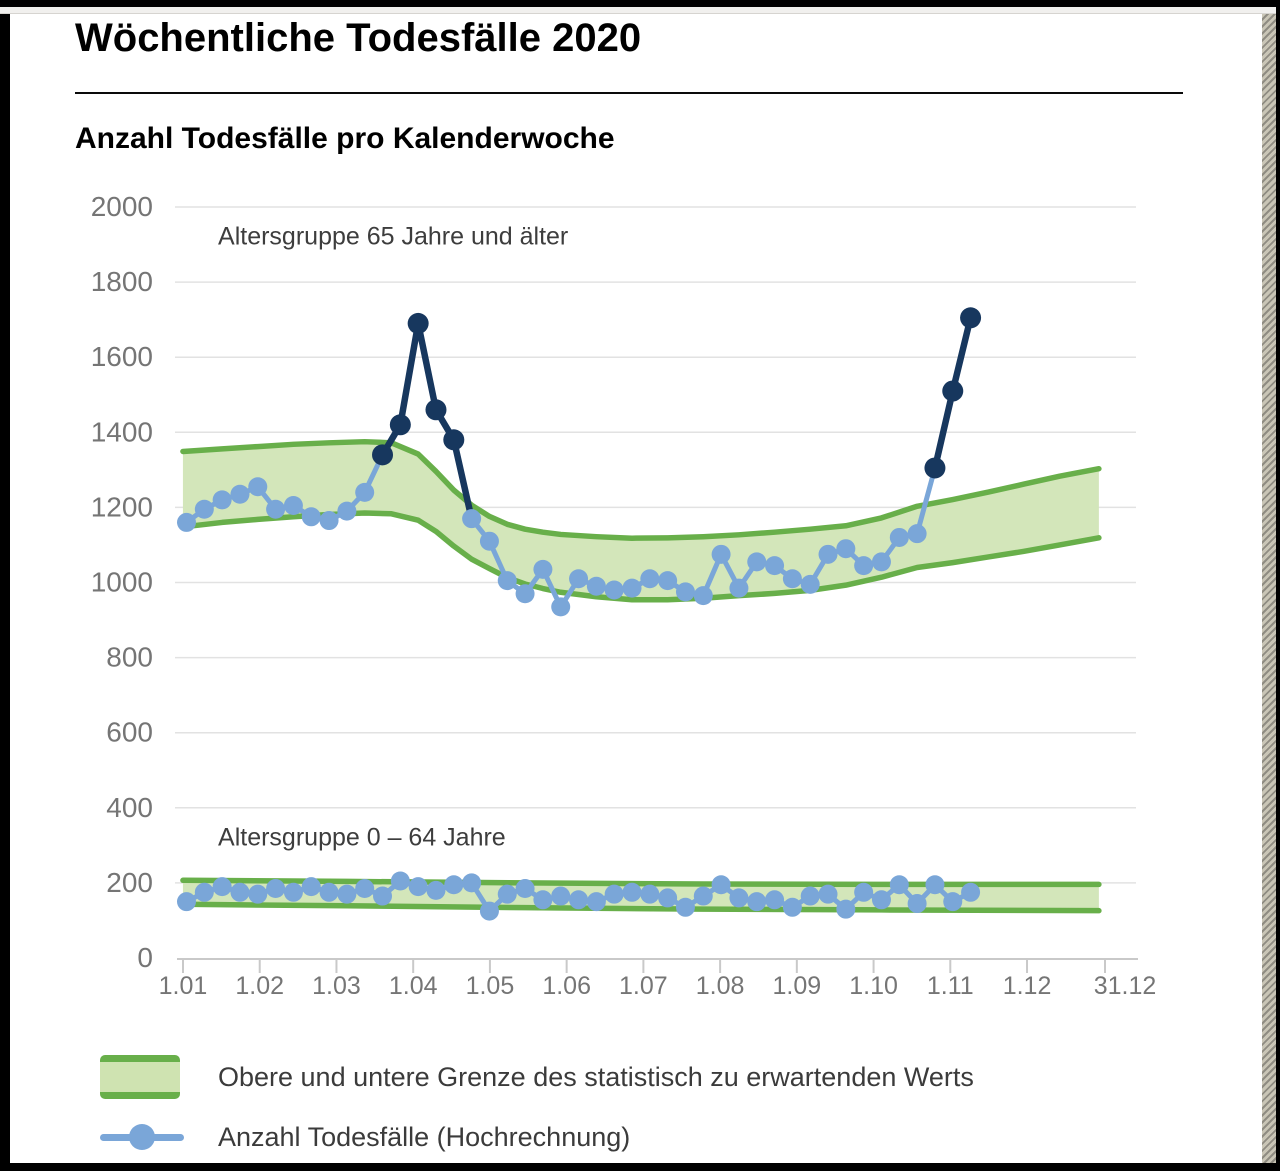 The height and width of the screenshot is (1171, 1280). What do you see at coordinates (358, 38) in the screenshot?
I see `page-title: Wöchentliche Todesfälle 2020` at bounding box center [358, 38].